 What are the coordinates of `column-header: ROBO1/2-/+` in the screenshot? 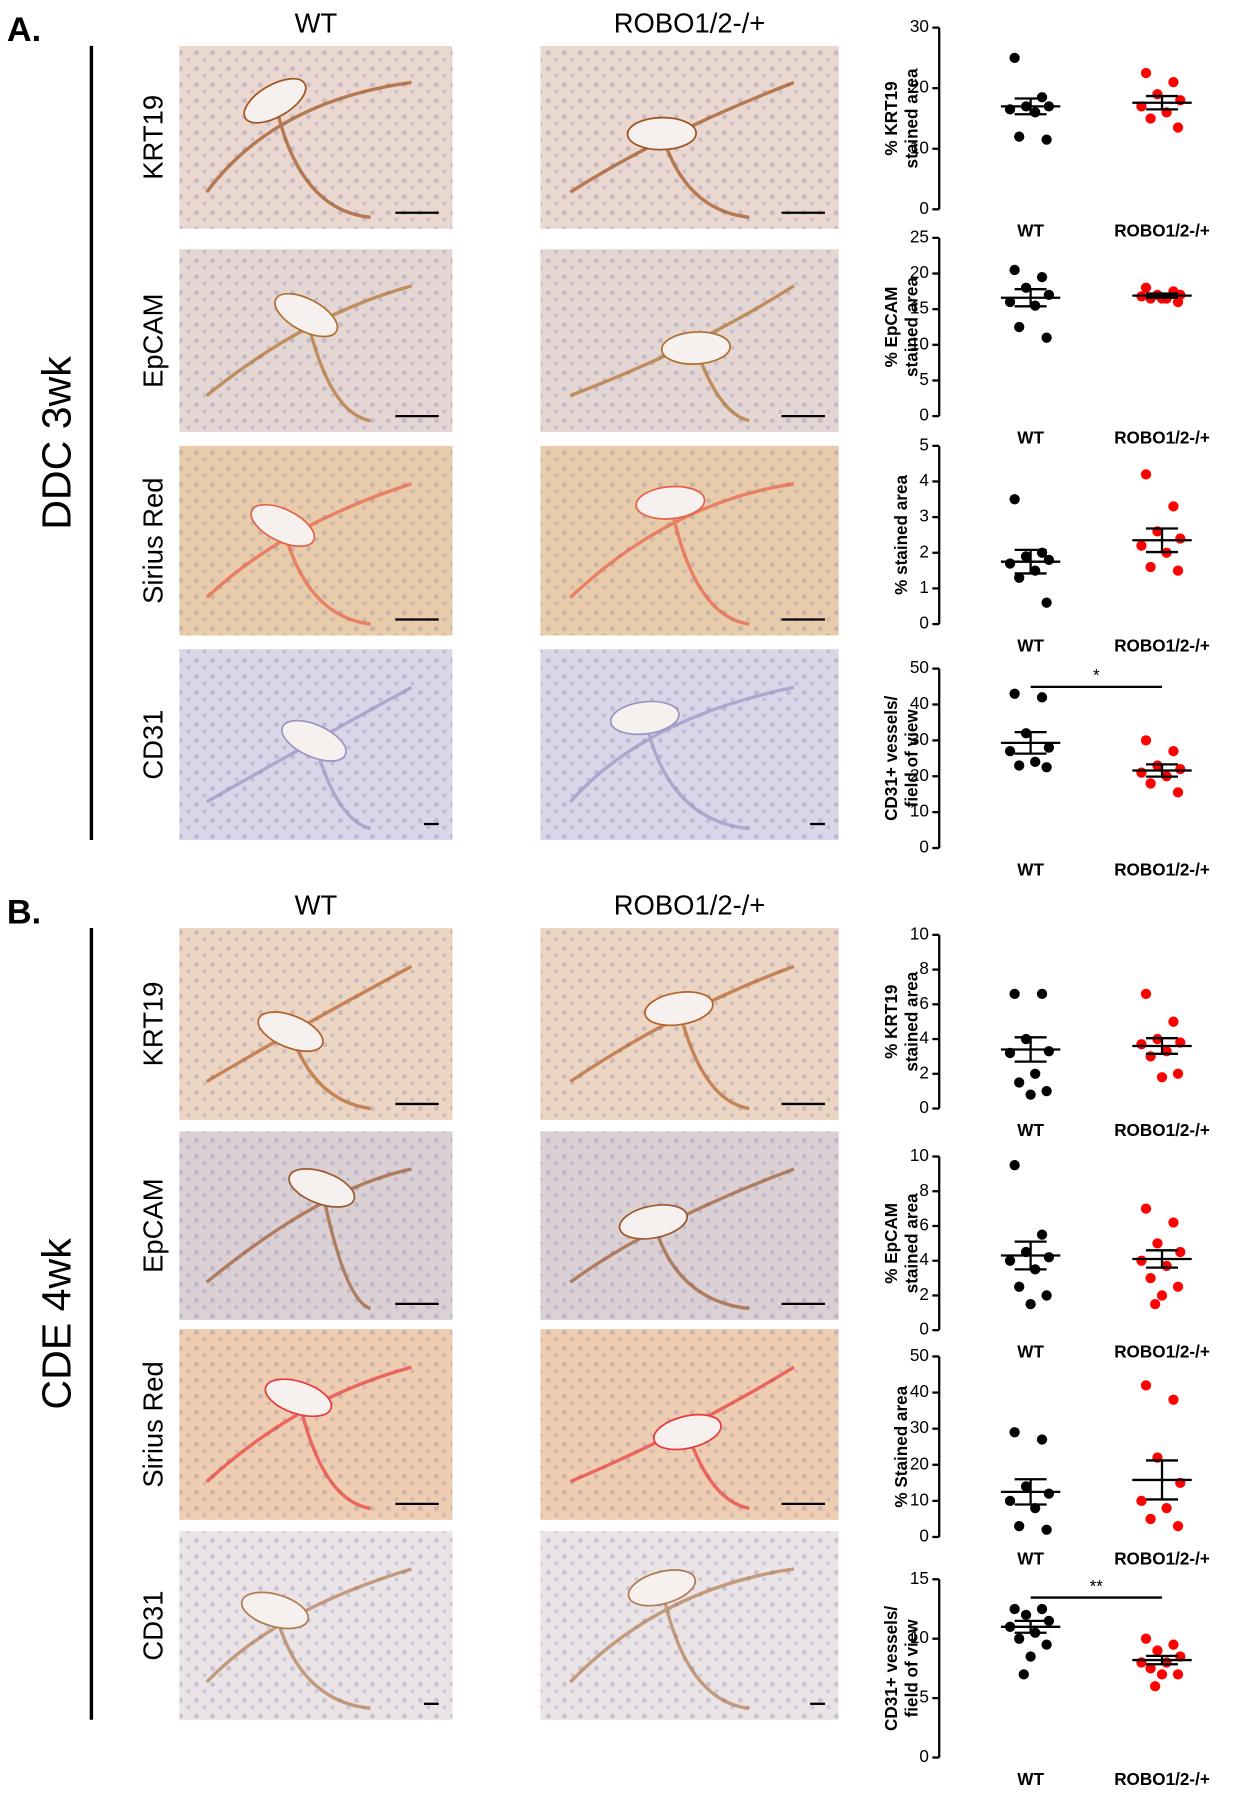 It's located at (690, 905).